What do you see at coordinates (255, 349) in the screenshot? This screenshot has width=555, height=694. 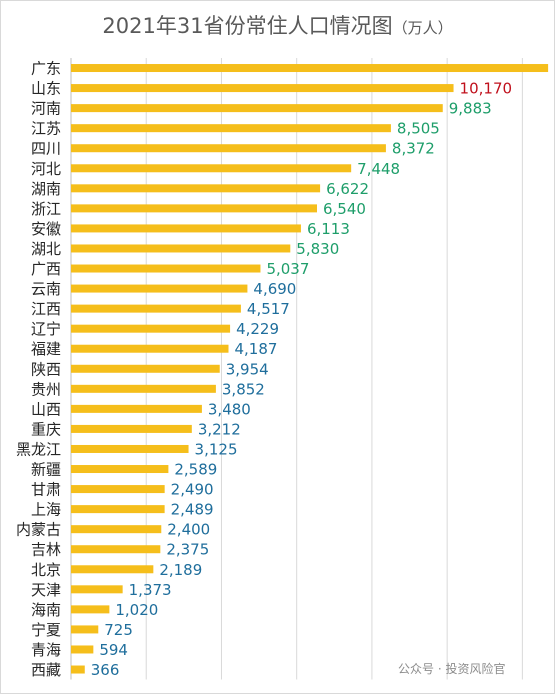 I see `value-label: 4,187` at bounding box center [255, 349].